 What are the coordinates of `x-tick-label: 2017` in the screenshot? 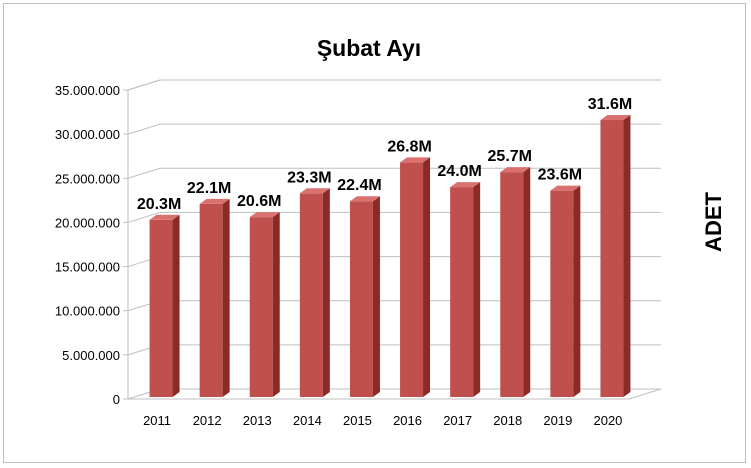 It's located at (457, 420).